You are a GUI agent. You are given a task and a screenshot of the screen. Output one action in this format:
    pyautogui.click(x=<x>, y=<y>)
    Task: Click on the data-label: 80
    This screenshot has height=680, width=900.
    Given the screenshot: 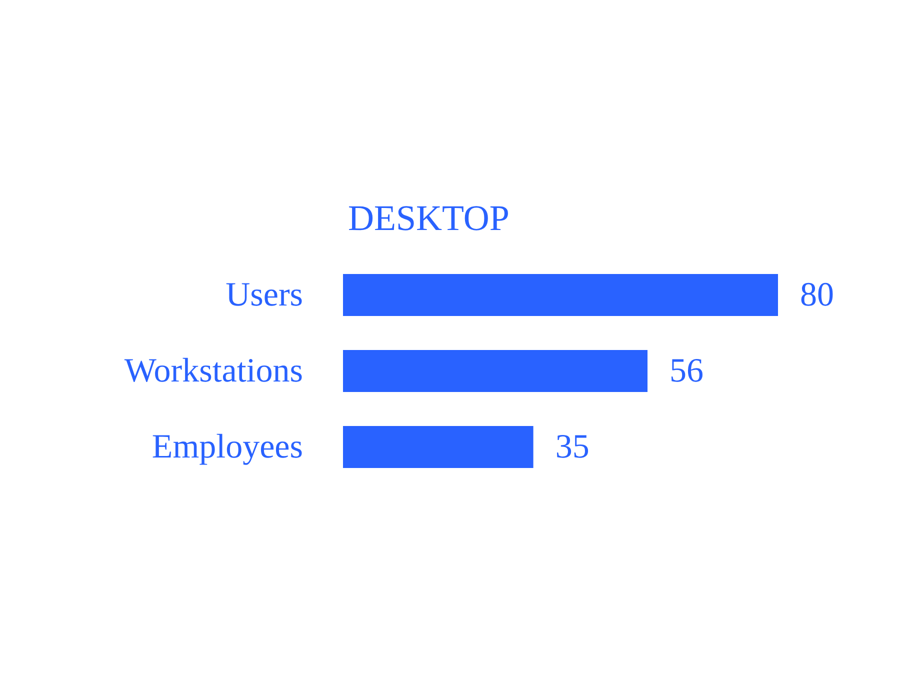 What is the action you would take?
    pyautogui.click(x=817, y=295)
    